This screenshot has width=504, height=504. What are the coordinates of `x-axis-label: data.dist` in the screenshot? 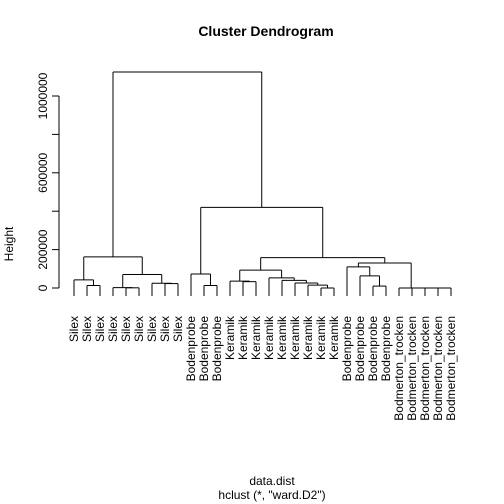 It's located at (272, 481).